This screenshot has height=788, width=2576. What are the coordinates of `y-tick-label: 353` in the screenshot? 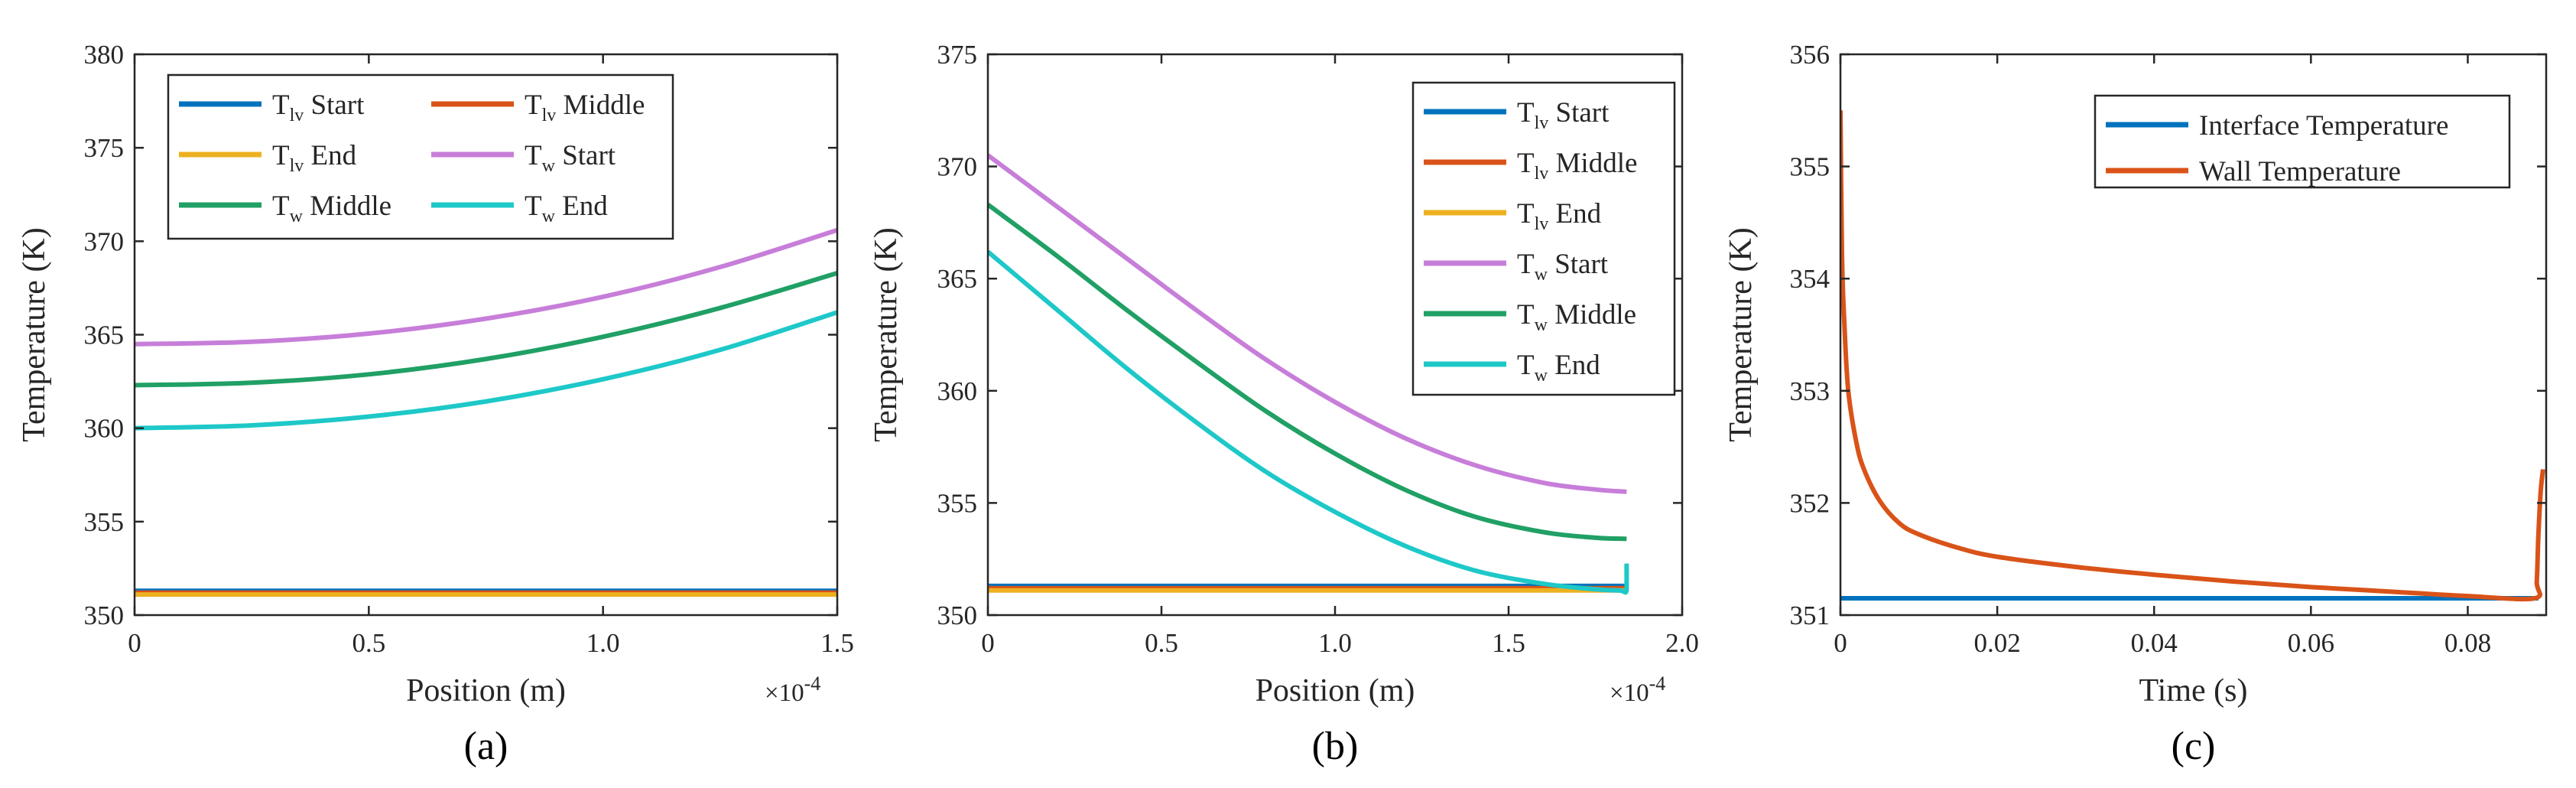 It's located at (1810, 391).